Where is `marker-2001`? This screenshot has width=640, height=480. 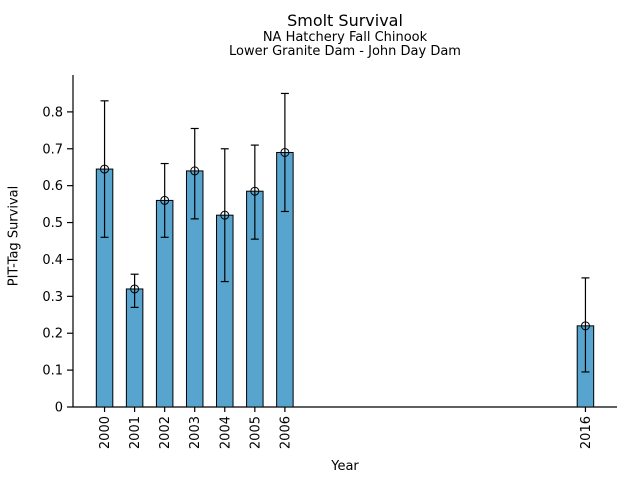
marker-2001 is located at coordinates (135, 289).